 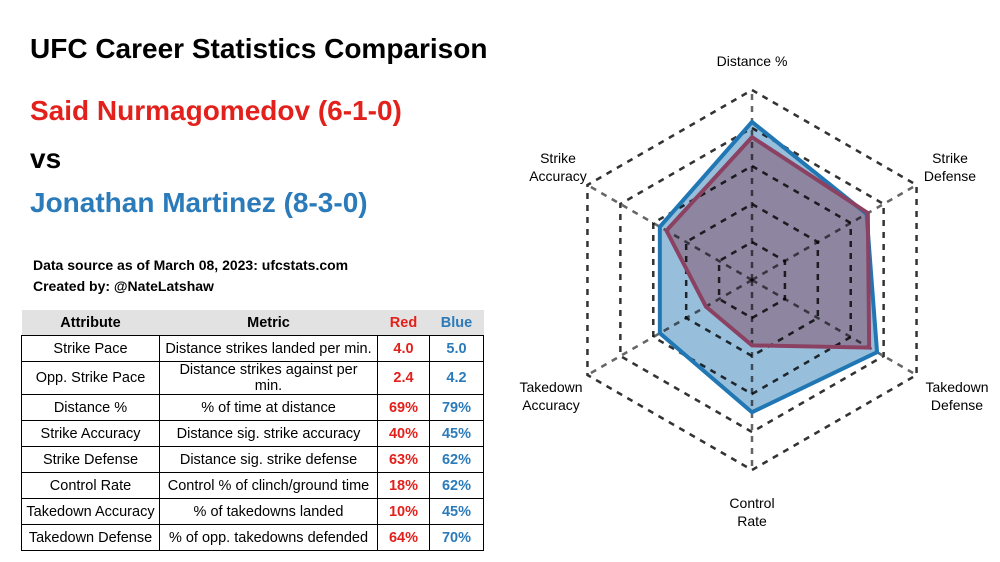 I want to click on cell-attribute: Takedown Accuracy, so click(x=90, y=511).